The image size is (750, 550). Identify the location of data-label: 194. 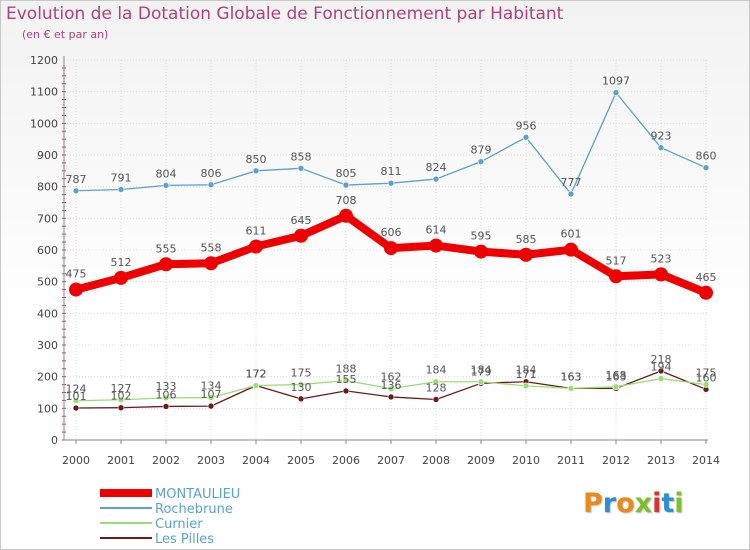
(661, 367).